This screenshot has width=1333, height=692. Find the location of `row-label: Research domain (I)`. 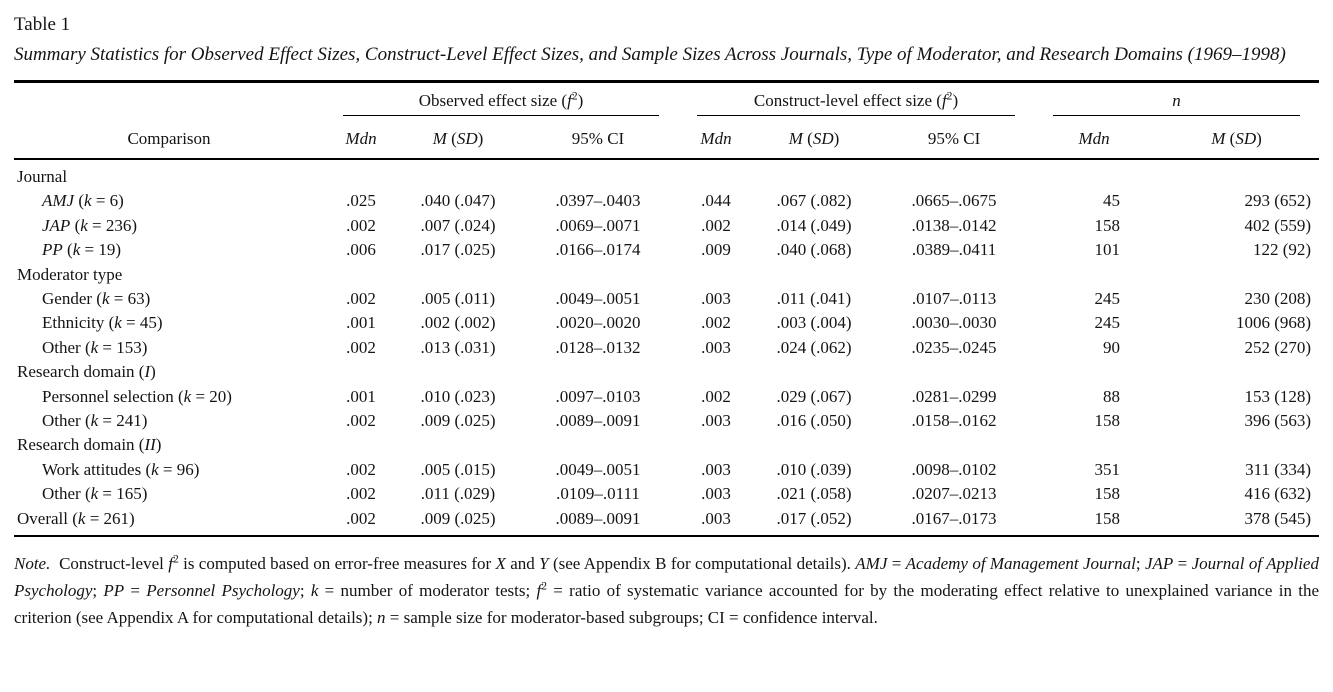

row-label: Research domain (I) is located at coordinates (86, 372).